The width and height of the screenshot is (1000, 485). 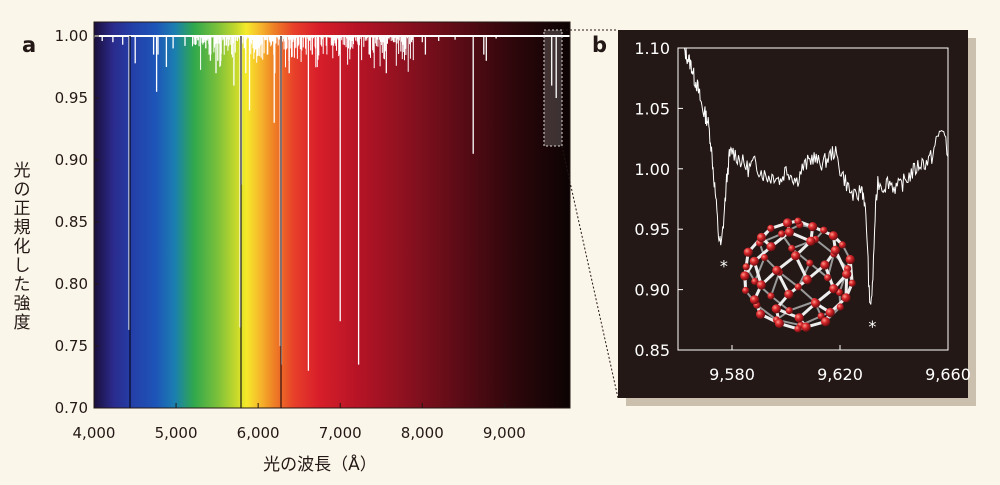 What do you see at coordinates (176, 433) in the screenshot?
I see `x-tick-label: 5,000` at bounding box center [176, 433].